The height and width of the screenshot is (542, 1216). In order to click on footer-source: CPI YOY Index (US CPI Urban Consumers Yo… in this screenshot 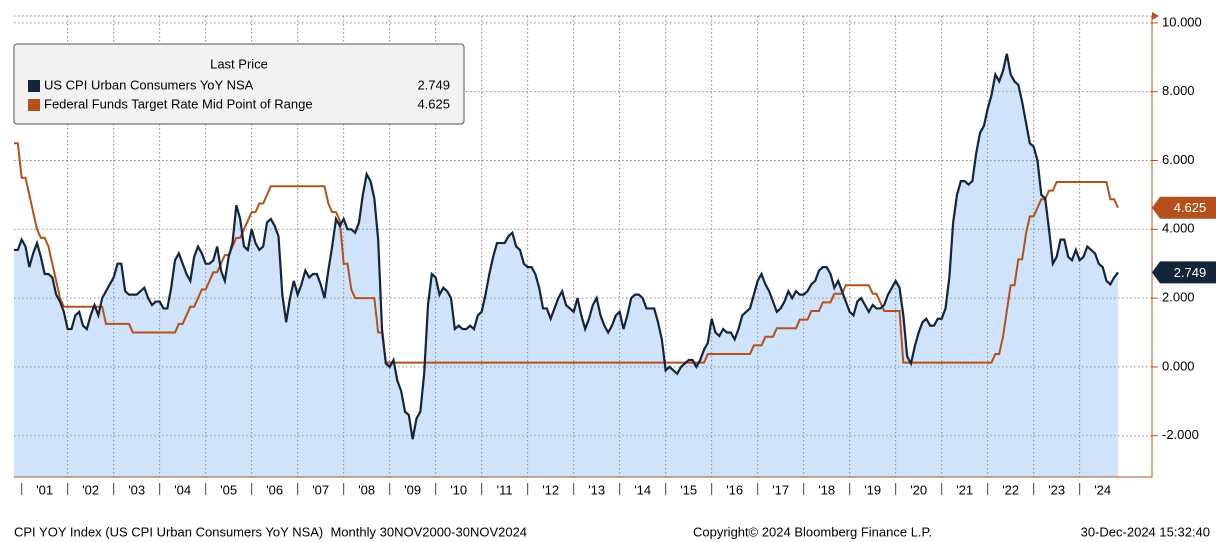, I will do `click(270, 531)`.